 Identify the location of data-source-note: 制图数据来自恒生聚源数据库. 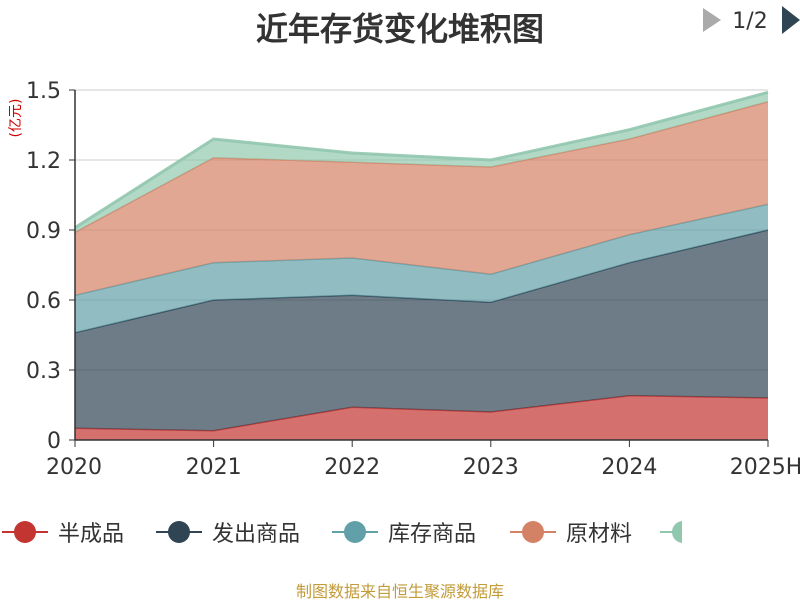
(399, 591).